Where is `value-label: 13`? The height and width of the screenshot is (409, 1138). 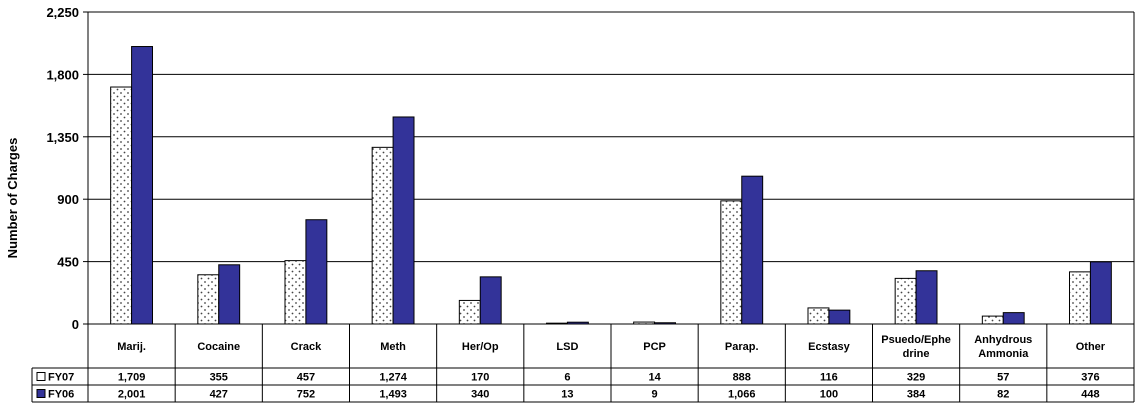
value-label: 13 is located at coordinates (567, 395).